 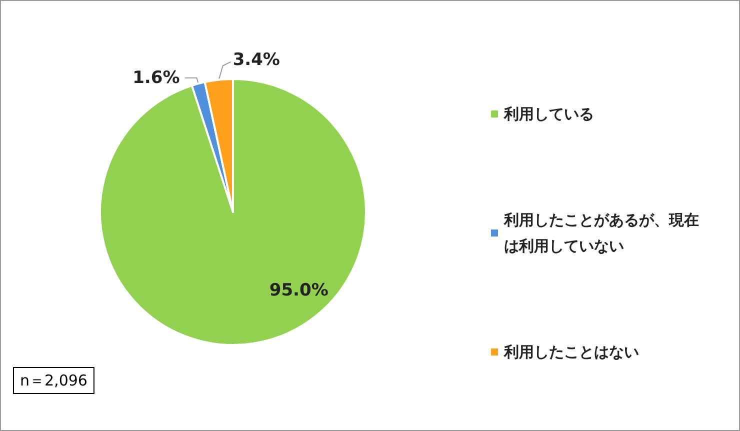 What do you see at coordinates (54, 381) in the screenshot?
I see `text: n＝2,096` at bounding box center [54, 381].